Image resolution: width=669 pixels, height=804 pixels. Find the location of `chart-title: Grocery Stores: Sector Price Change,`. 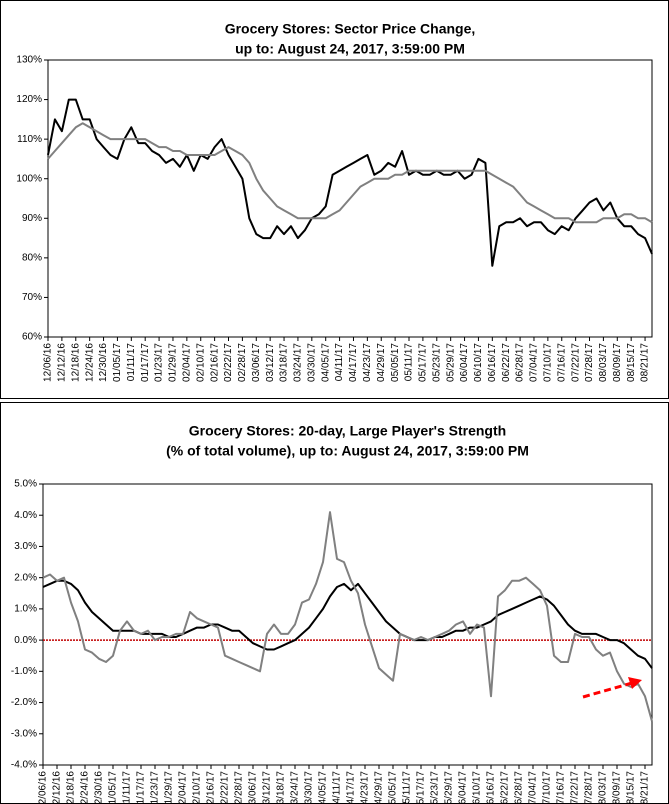

chart-title: Grocery Stores: Sector Price Change, is located at coordinates (350, 29).